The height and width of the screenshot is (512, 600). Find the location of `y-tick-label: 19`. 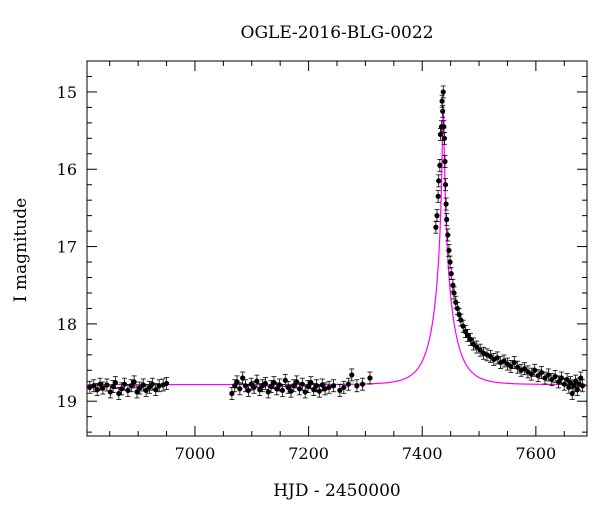

y-tick-label: 19 is located at coordinates (67, 401).